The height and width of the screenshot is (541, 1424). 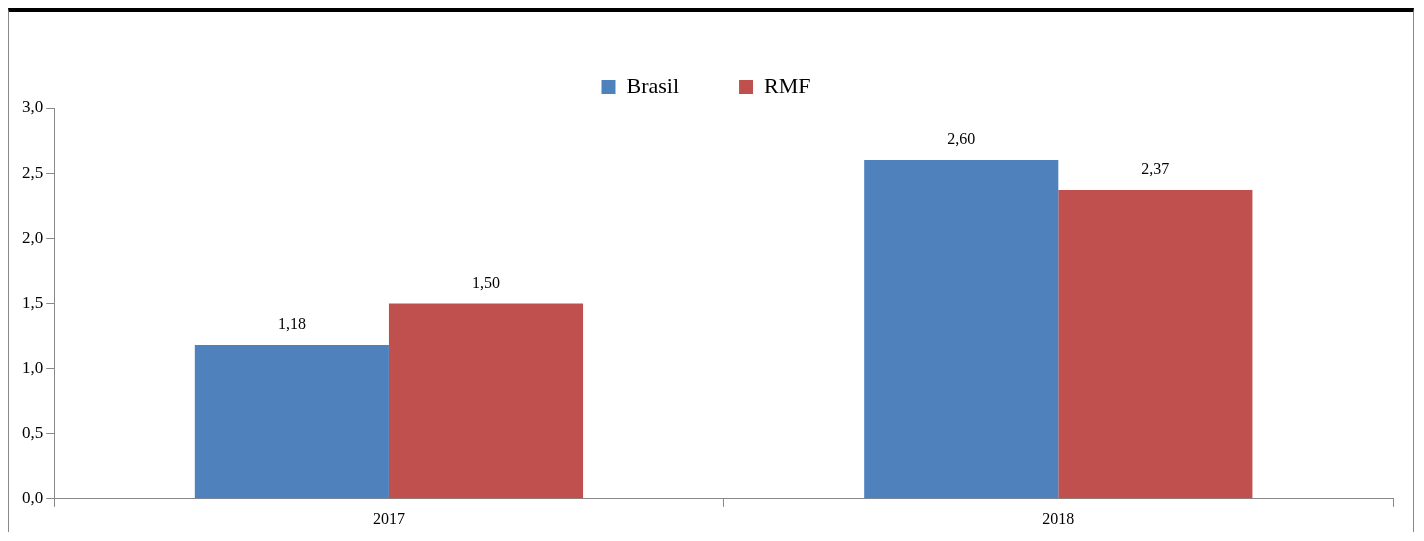 What do you see at coordinates (33, 237) in the screenshot?
I see `y-tick-label: 2,0` at bounding box center [33, 237].